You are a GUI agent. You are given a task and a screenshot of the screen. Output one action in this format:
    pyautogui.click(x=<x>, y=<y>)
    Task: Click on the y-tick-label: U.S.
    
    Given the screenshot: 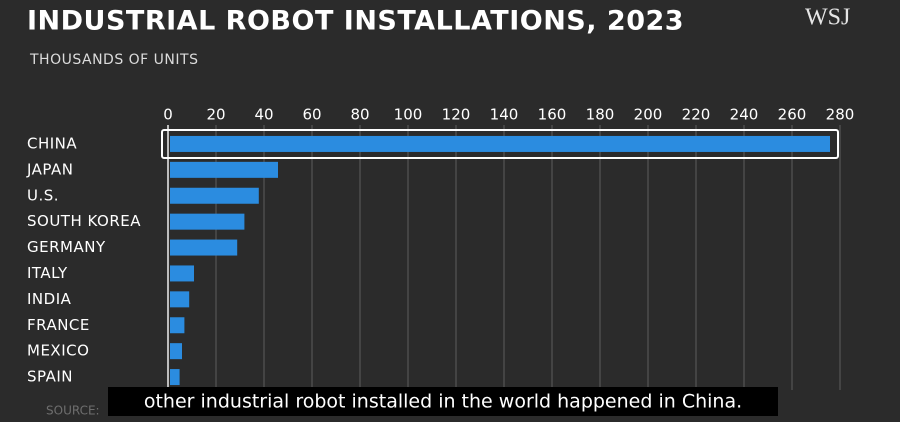 What is the action you would take?
    pyautogui.click(x=43, y=195)
    